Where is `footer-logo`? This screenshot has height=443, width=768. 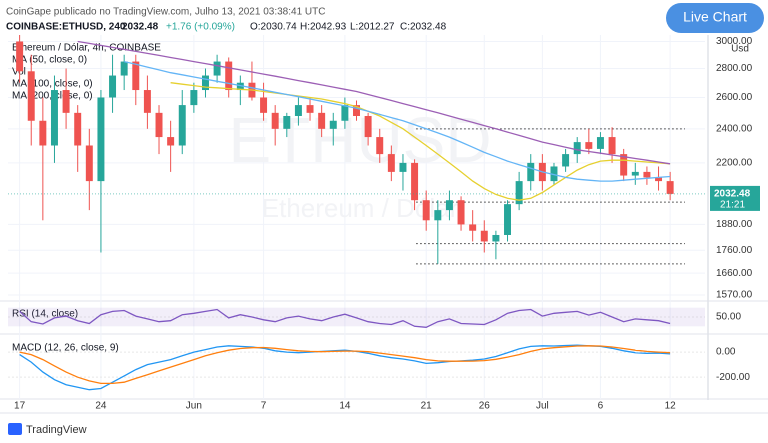 footer-logo is located at coordinates (15, 429).